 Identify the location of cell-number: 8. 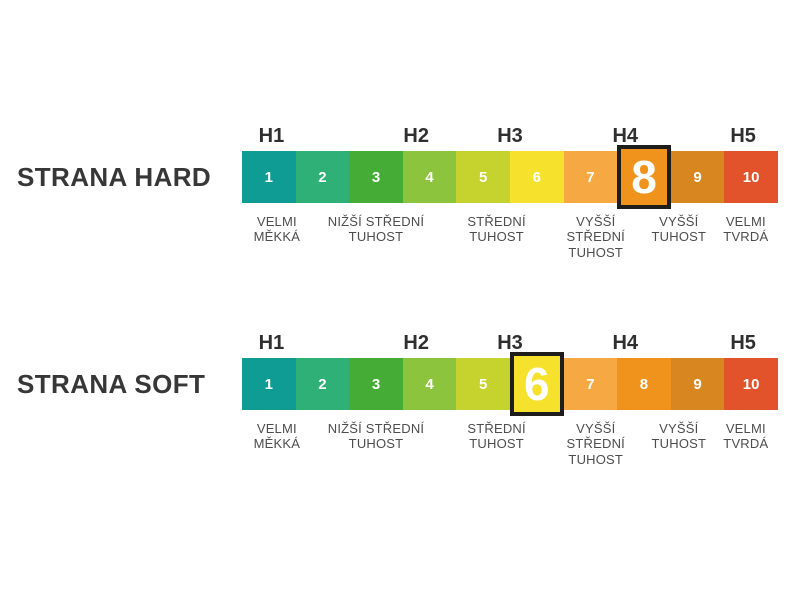
(644, 384).